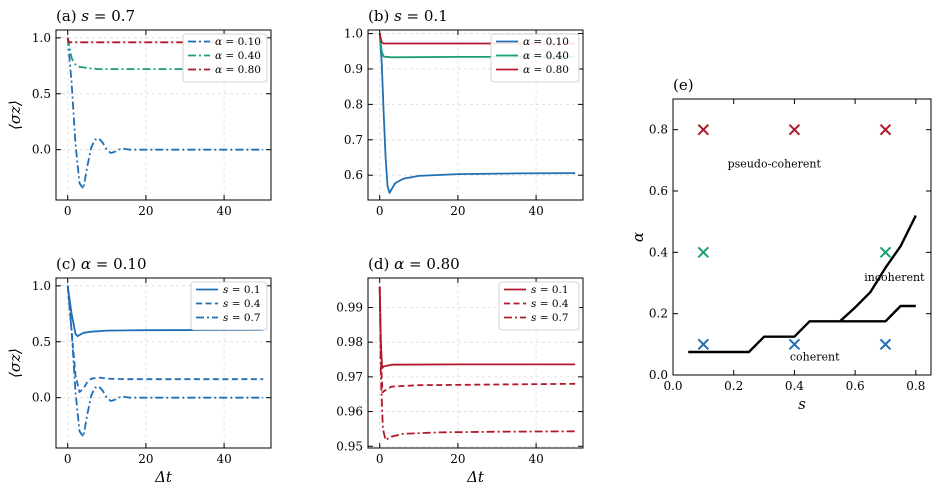  What do you see at coordinates (802, 404) in the screenshot?
I see `x-axis-label: s` at bounding box center [802, 404].